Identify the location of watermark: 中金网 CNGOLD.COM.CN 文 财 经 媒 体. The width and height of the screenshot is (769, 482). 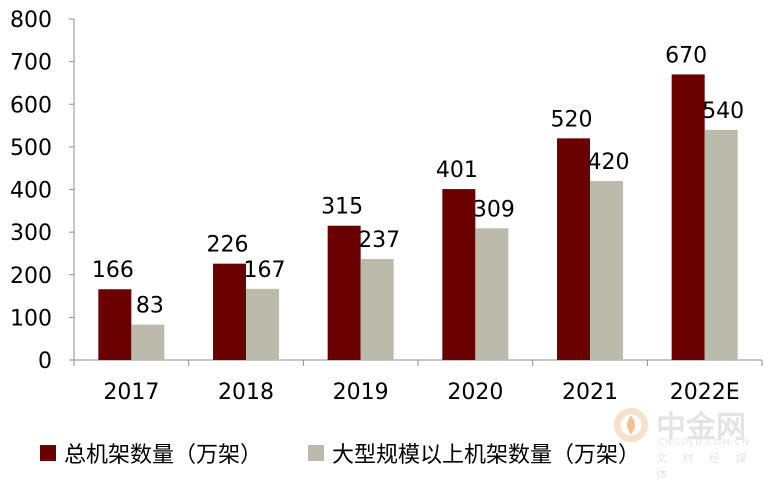
(687, 439).